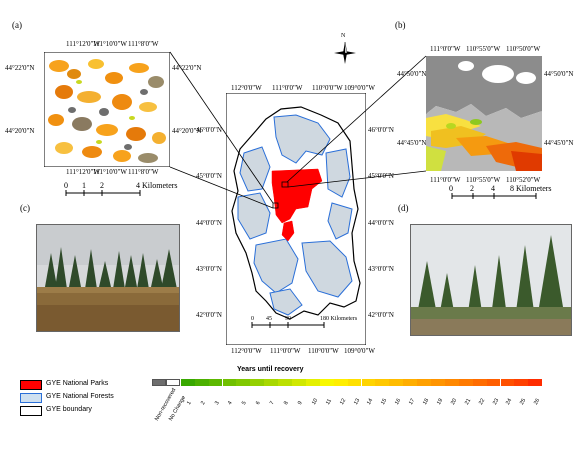 The image size is (583, 451). I want to click on inset-a-scale-0: 0, so click(66, 185).